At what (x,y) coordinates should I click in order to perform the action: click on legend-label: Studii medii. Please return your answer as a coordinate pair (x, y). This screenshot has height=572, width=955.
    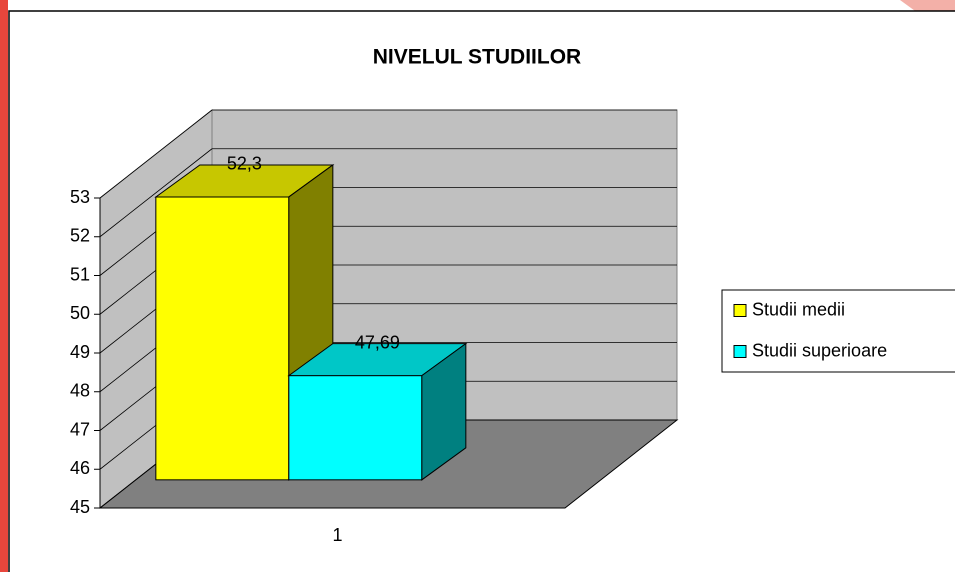
    Looking at the image, I should click on (798, 309).